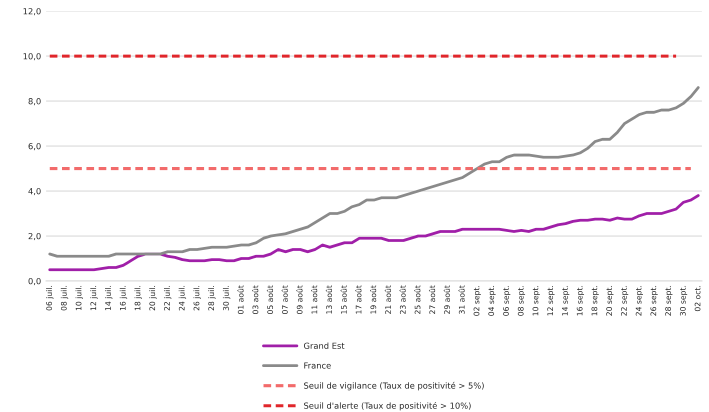  What do you see at coordinates (324, 345) in the screenshot?
I see `legend-label: Grand Est` at bounding box center [324, 345].